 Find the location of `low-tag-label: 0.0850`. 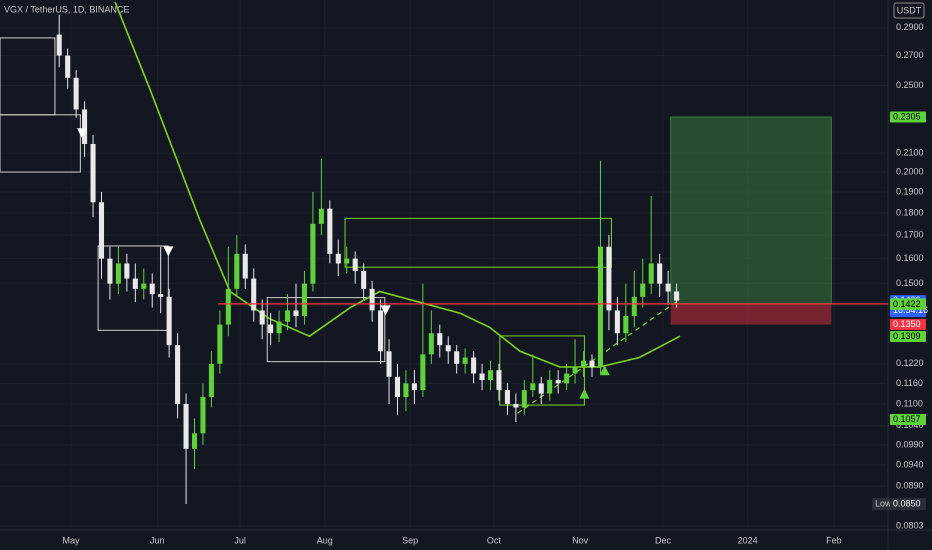

low-tag-label: 0.0850 is located at coordinates (907, 503).